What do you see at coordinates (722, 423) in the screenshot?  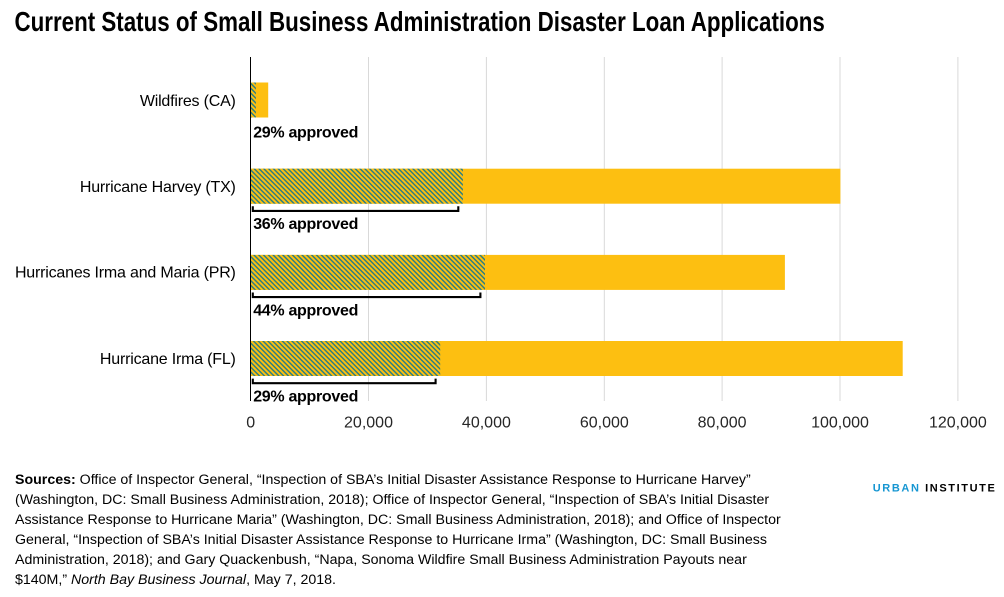 I see `svg-text: 80,000` at bounding box center [722, 423].